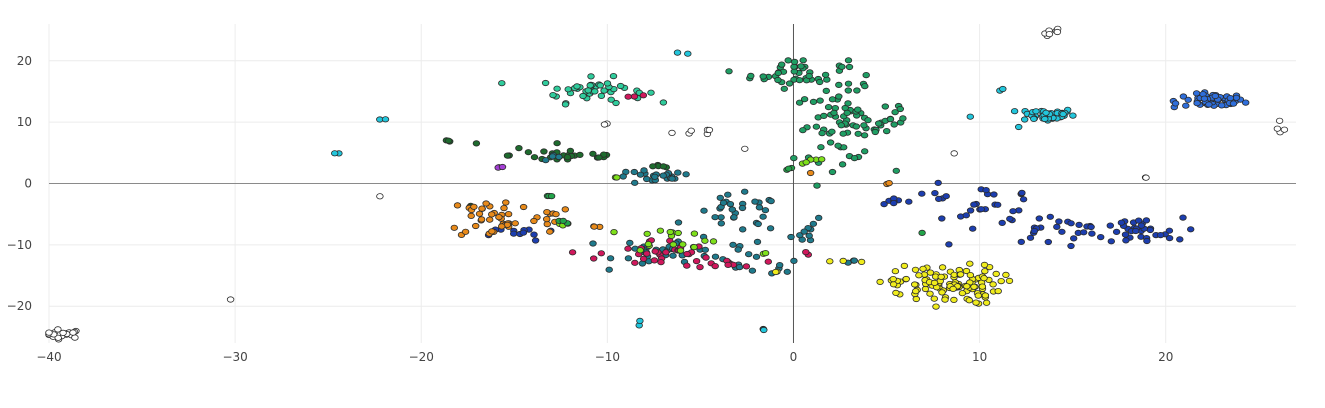 The image size is (1325, 408). Describe the element at coordinates (19, 245) in the screenshot. I see `y-tick-label: −10` at that location.